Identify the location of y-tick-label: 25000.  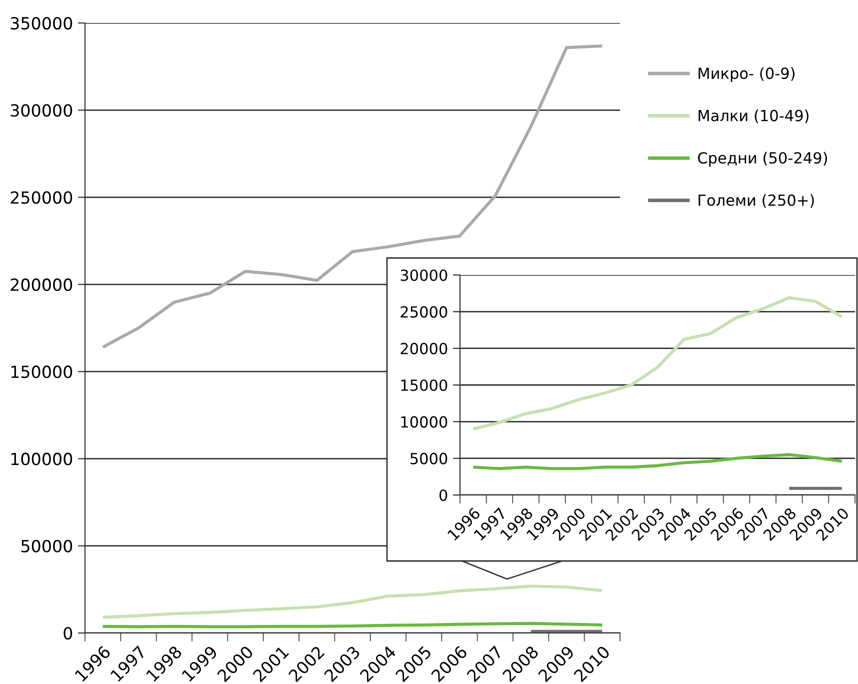
(424, 312).